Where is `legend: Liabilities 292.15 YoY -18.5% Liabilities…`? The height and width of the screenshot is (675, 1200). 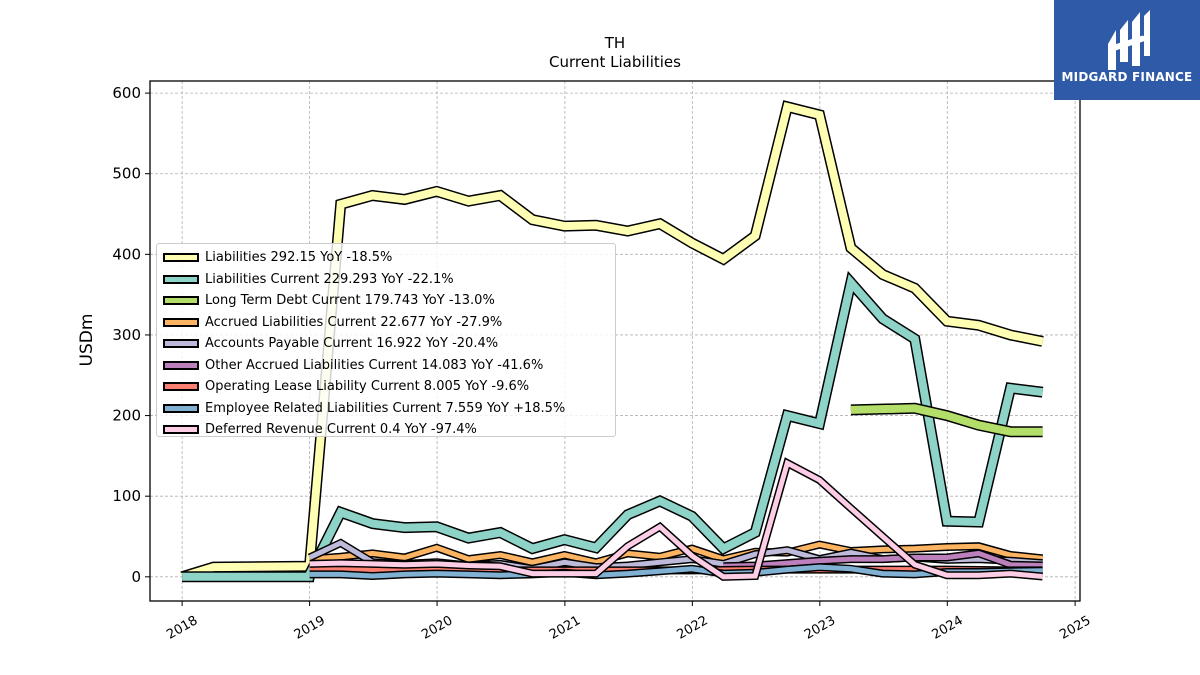 legend: Liabilities 292.15 YoY -18.5% Liabilities… is located at coordinates (386, 340).